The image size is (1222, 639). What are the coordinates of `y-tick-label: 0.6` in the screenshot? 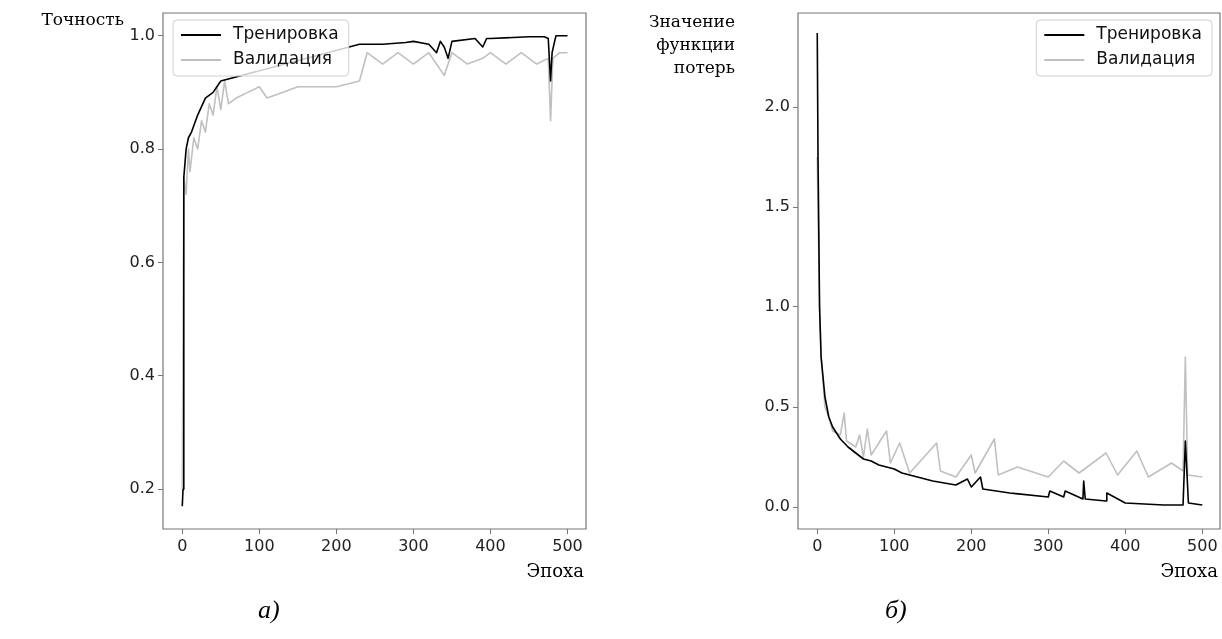 It's located at (142, 261).